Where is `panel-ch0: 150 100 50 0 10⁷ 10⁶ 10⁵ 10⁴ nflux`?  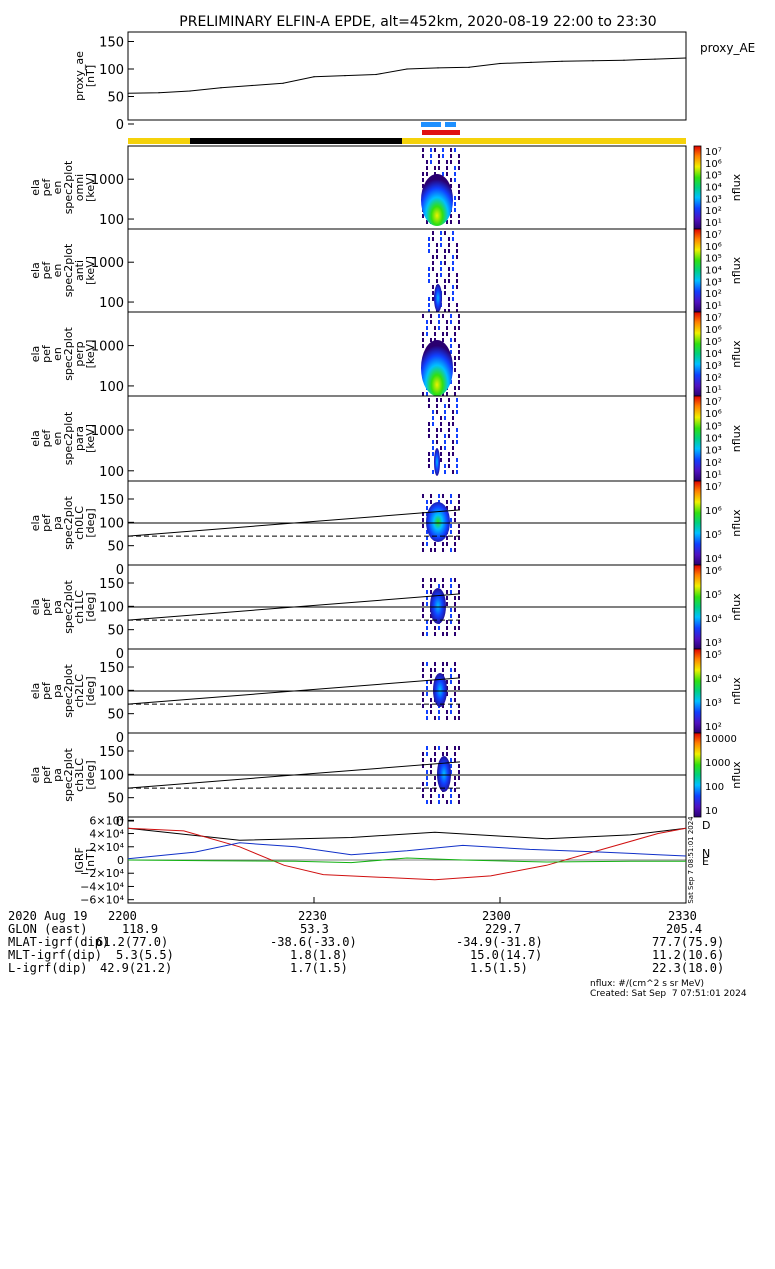 panel-ch0: 150 100 50 0 10⁷ 10⁶ 10⁵ 10⁴ nflux is located at coordinates (421, 529).